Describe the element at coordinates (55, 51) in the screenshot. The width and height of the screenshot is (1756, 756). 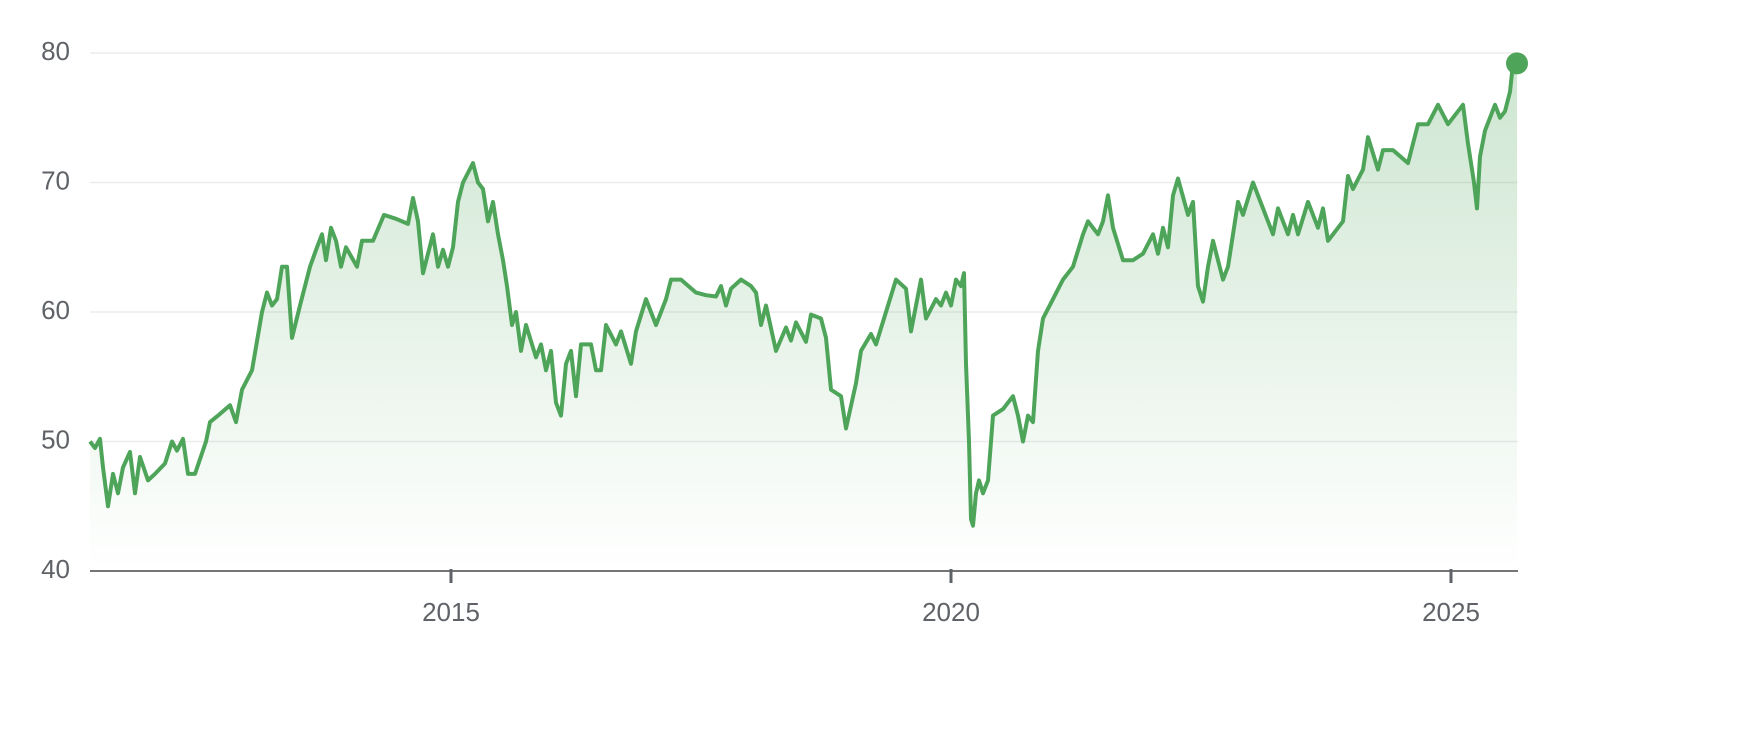
I see `y-tick-label: 80` at that location.